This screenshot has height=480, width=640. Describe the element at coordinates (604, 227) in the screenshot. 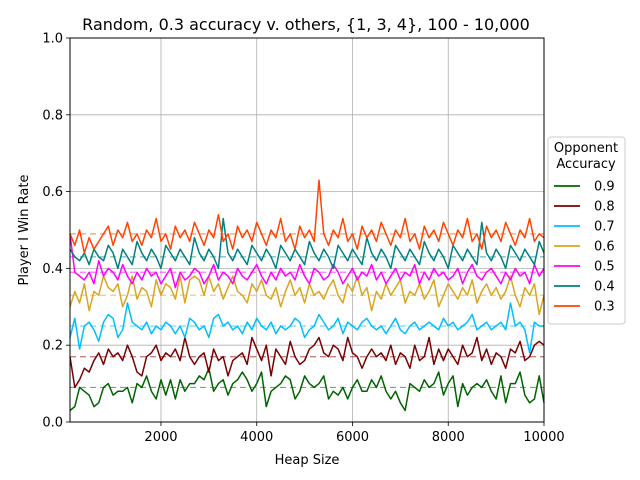

I see `legend-label-0.7: 0.7` at that location.